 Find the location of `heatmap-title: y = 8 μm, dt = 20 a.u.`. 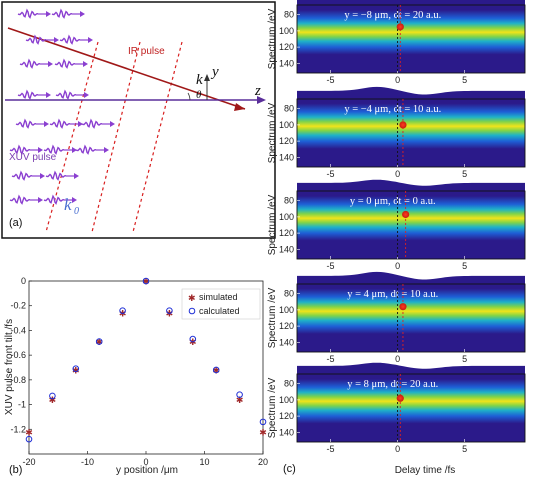

heatmap-title: y = 8 μm, dt = 20 a.u. is located at coordinates (392, 384).